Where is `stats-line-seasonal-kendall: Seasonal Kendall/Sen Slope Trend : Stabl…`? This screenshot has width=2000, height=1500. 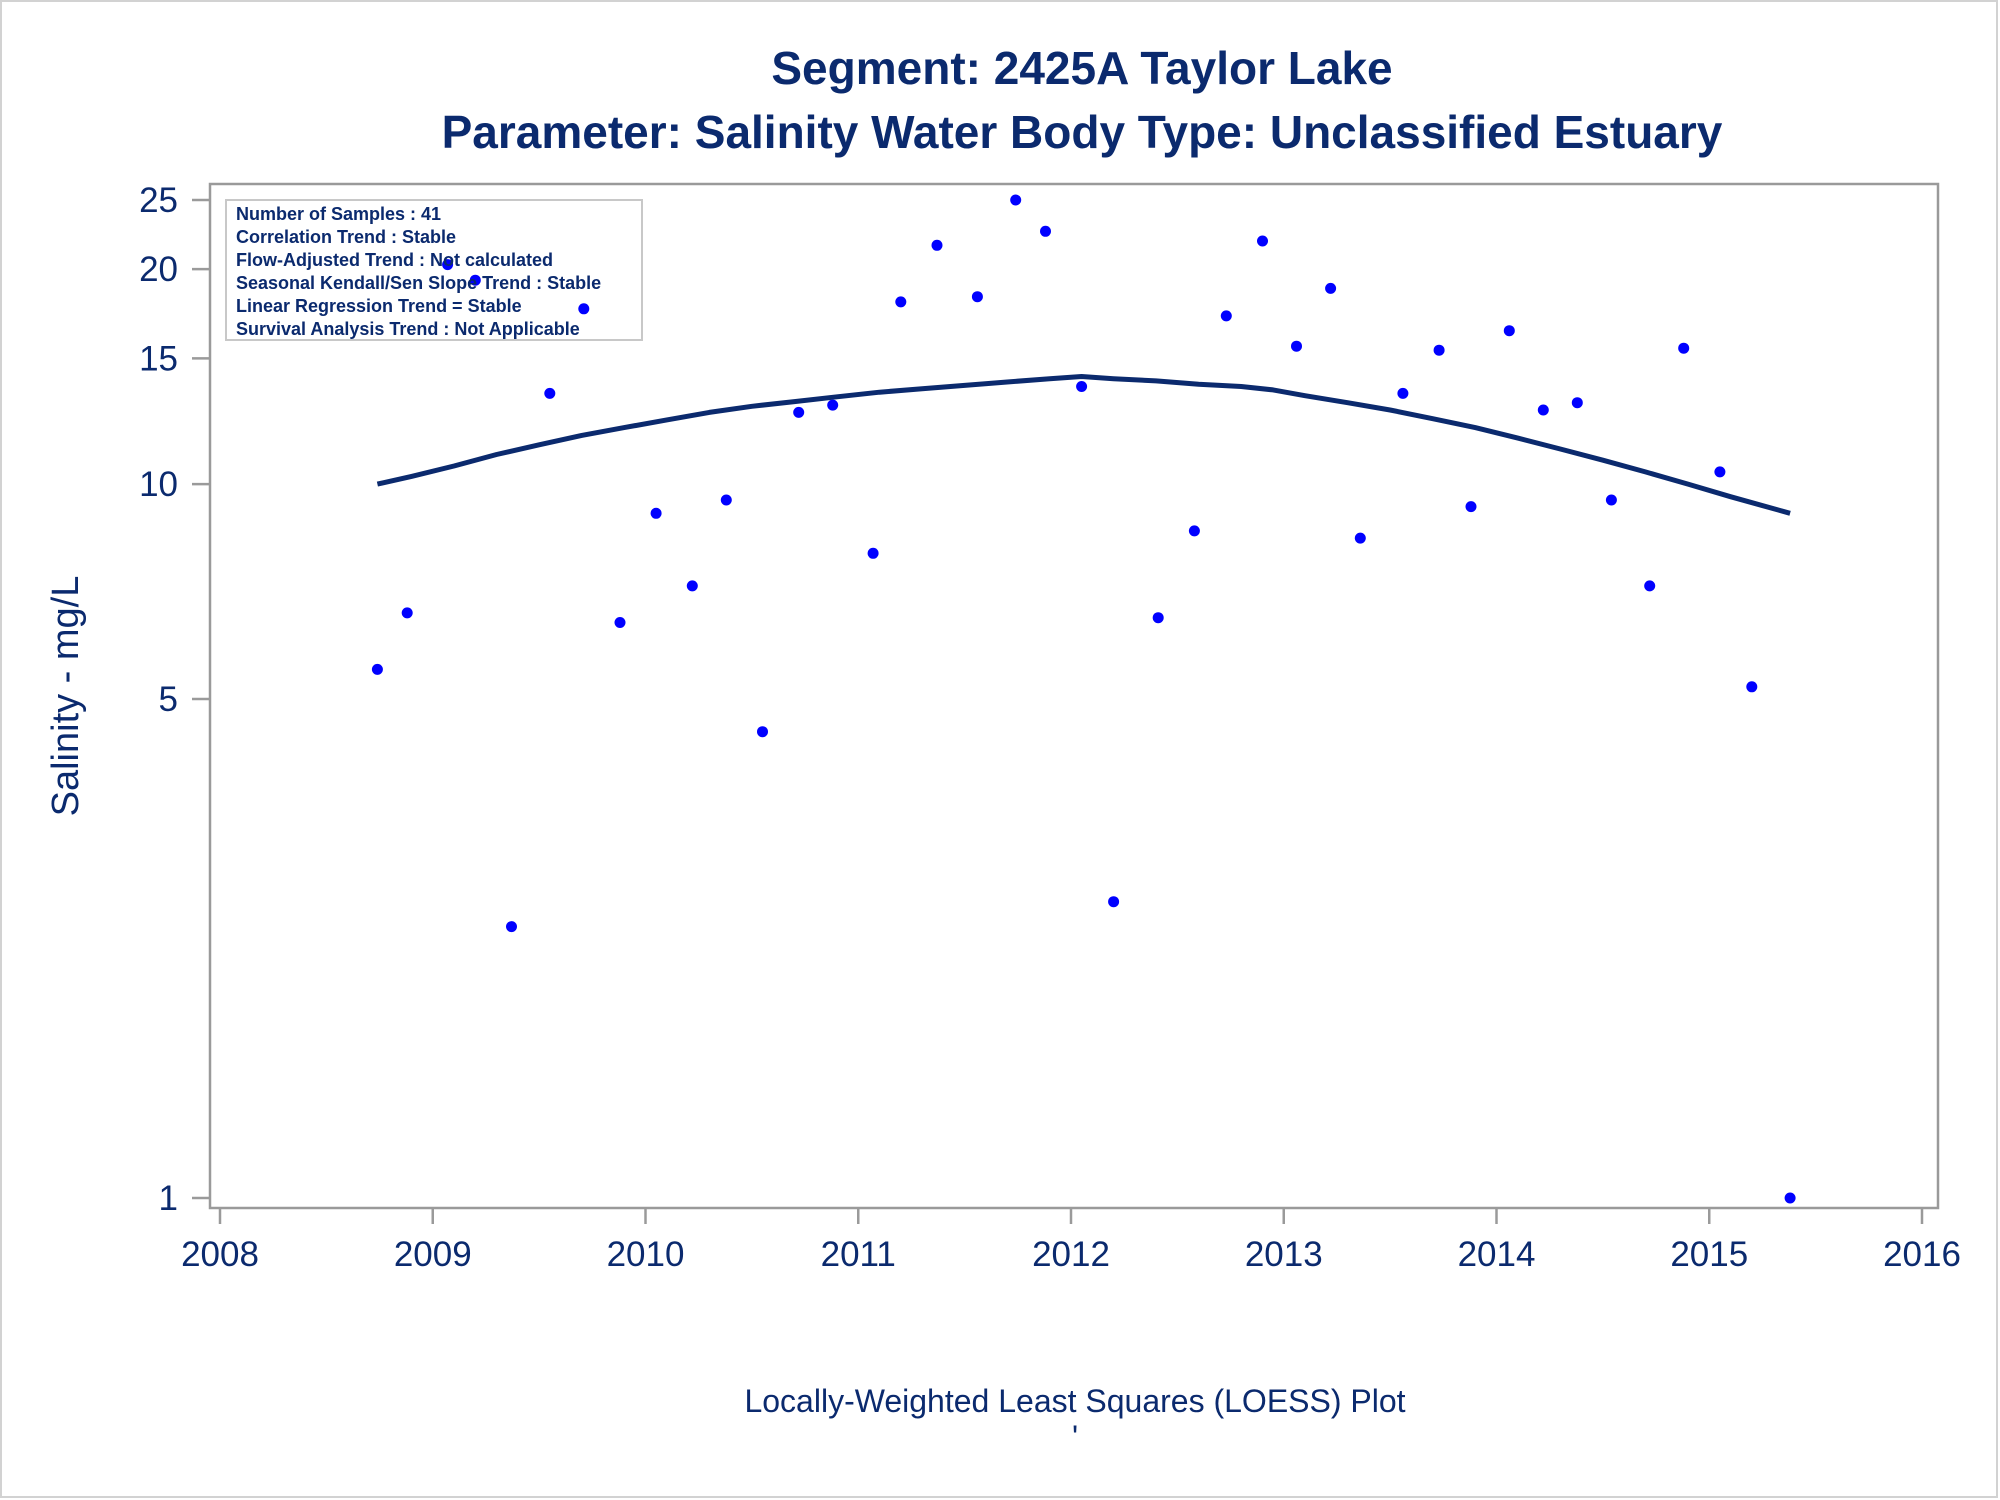
stats-line-seasonal-kendall: Seasonal Kendall/Sen Slope Trend : Stabl… is located at coordinates (418, 283).